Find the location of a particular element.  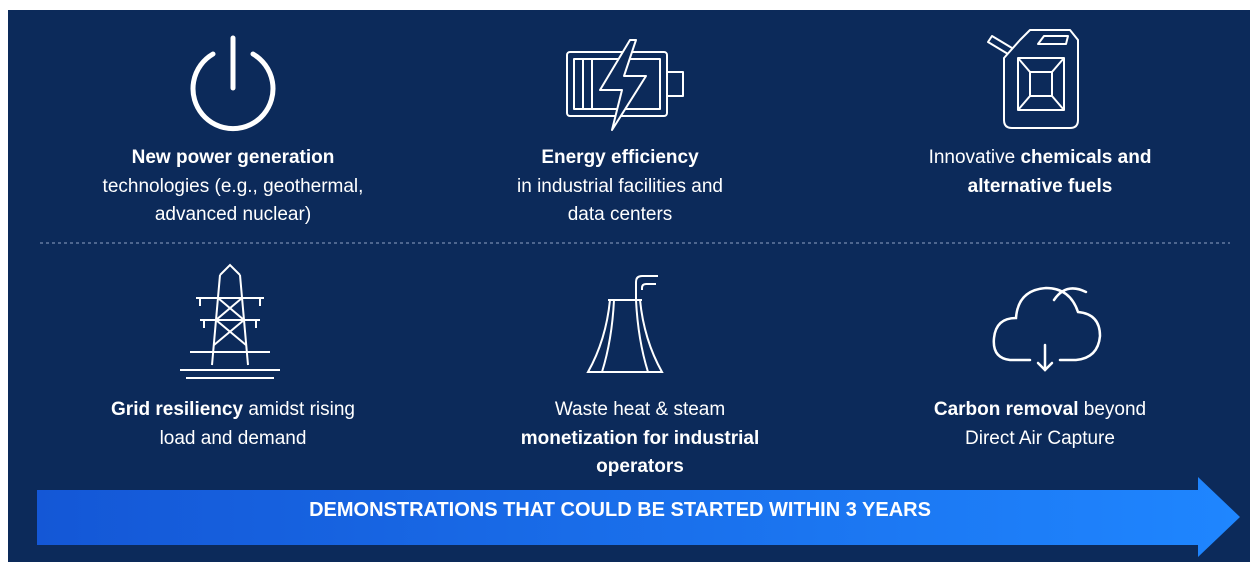

timeline-arrow is located at coordinates (638, 517).